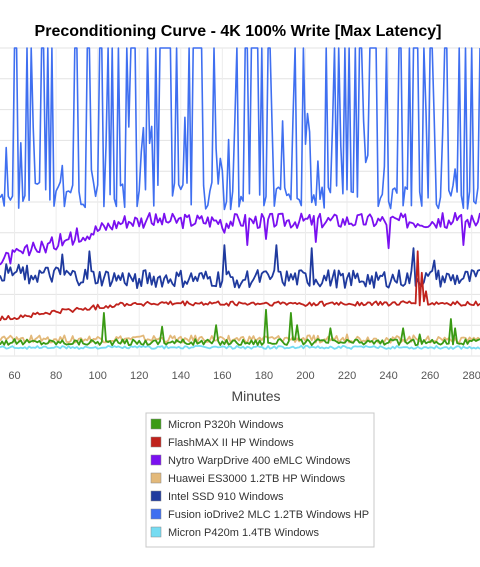  I want to click on legend-label: Intel SSD 910 Windows, so click(226, 497).